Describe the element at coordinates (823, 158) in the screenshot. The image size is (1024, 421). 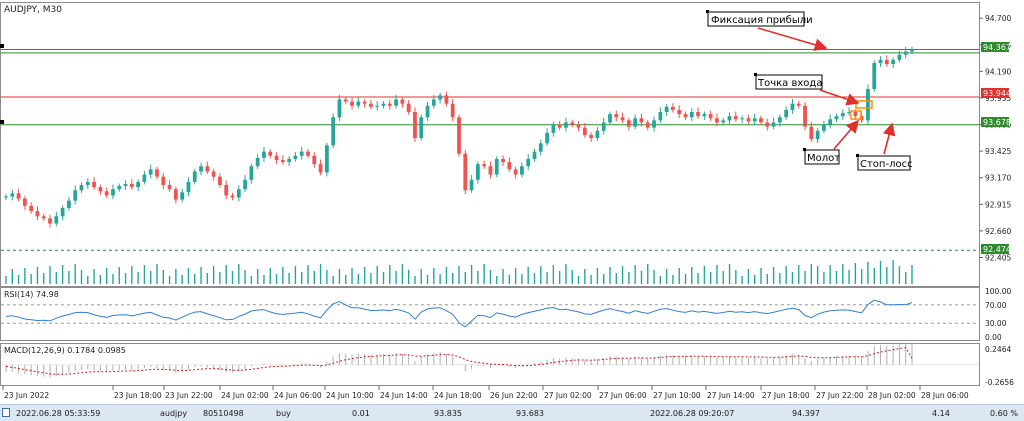
I see `annotation-hammer-text: Молот` at that location.